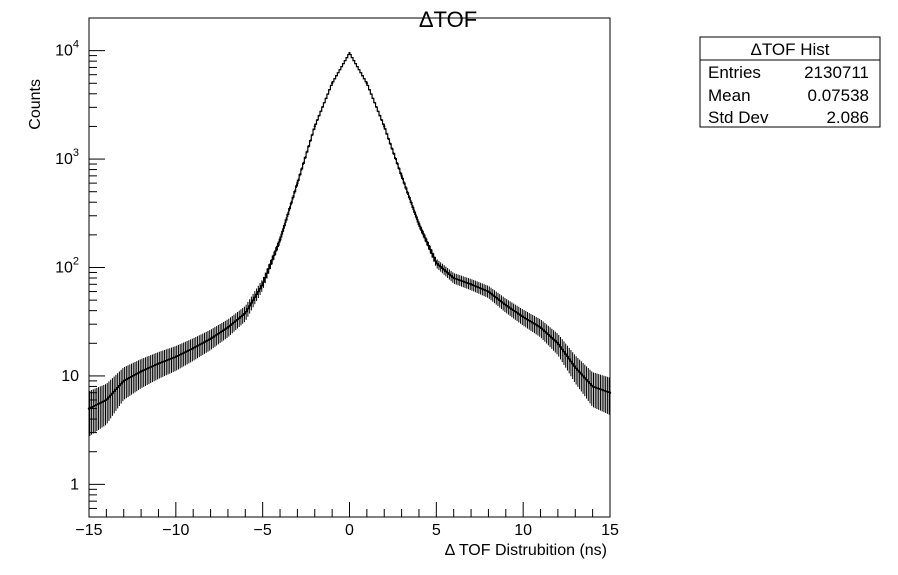  Describe the element at coordinates (436, 530) in the screenshot. I see `x-tick-label: 5` at that location.